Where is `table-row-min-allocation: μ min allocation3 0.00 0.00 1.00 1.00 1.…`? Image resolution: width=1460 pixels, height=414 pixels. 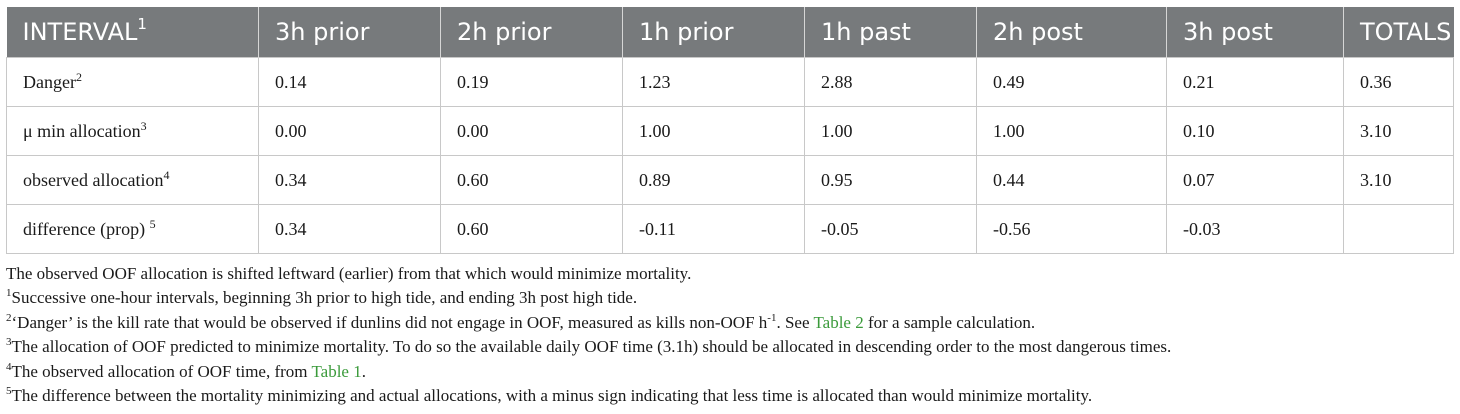 table-row-min-allocation: μ min allocation3 0.00 0.00 1.00 1.00 1.… is located at coordinates (730, 131).